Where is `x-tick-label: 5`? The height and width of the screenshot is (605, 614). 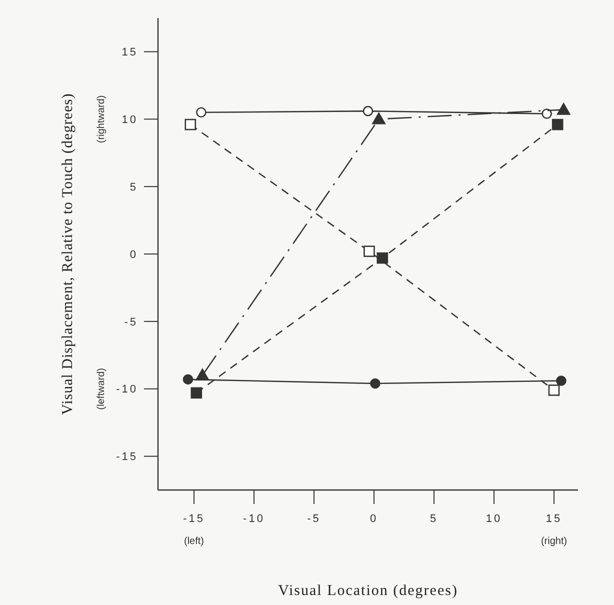 x-tick-label: 5 is located at coordinates (434, 519).